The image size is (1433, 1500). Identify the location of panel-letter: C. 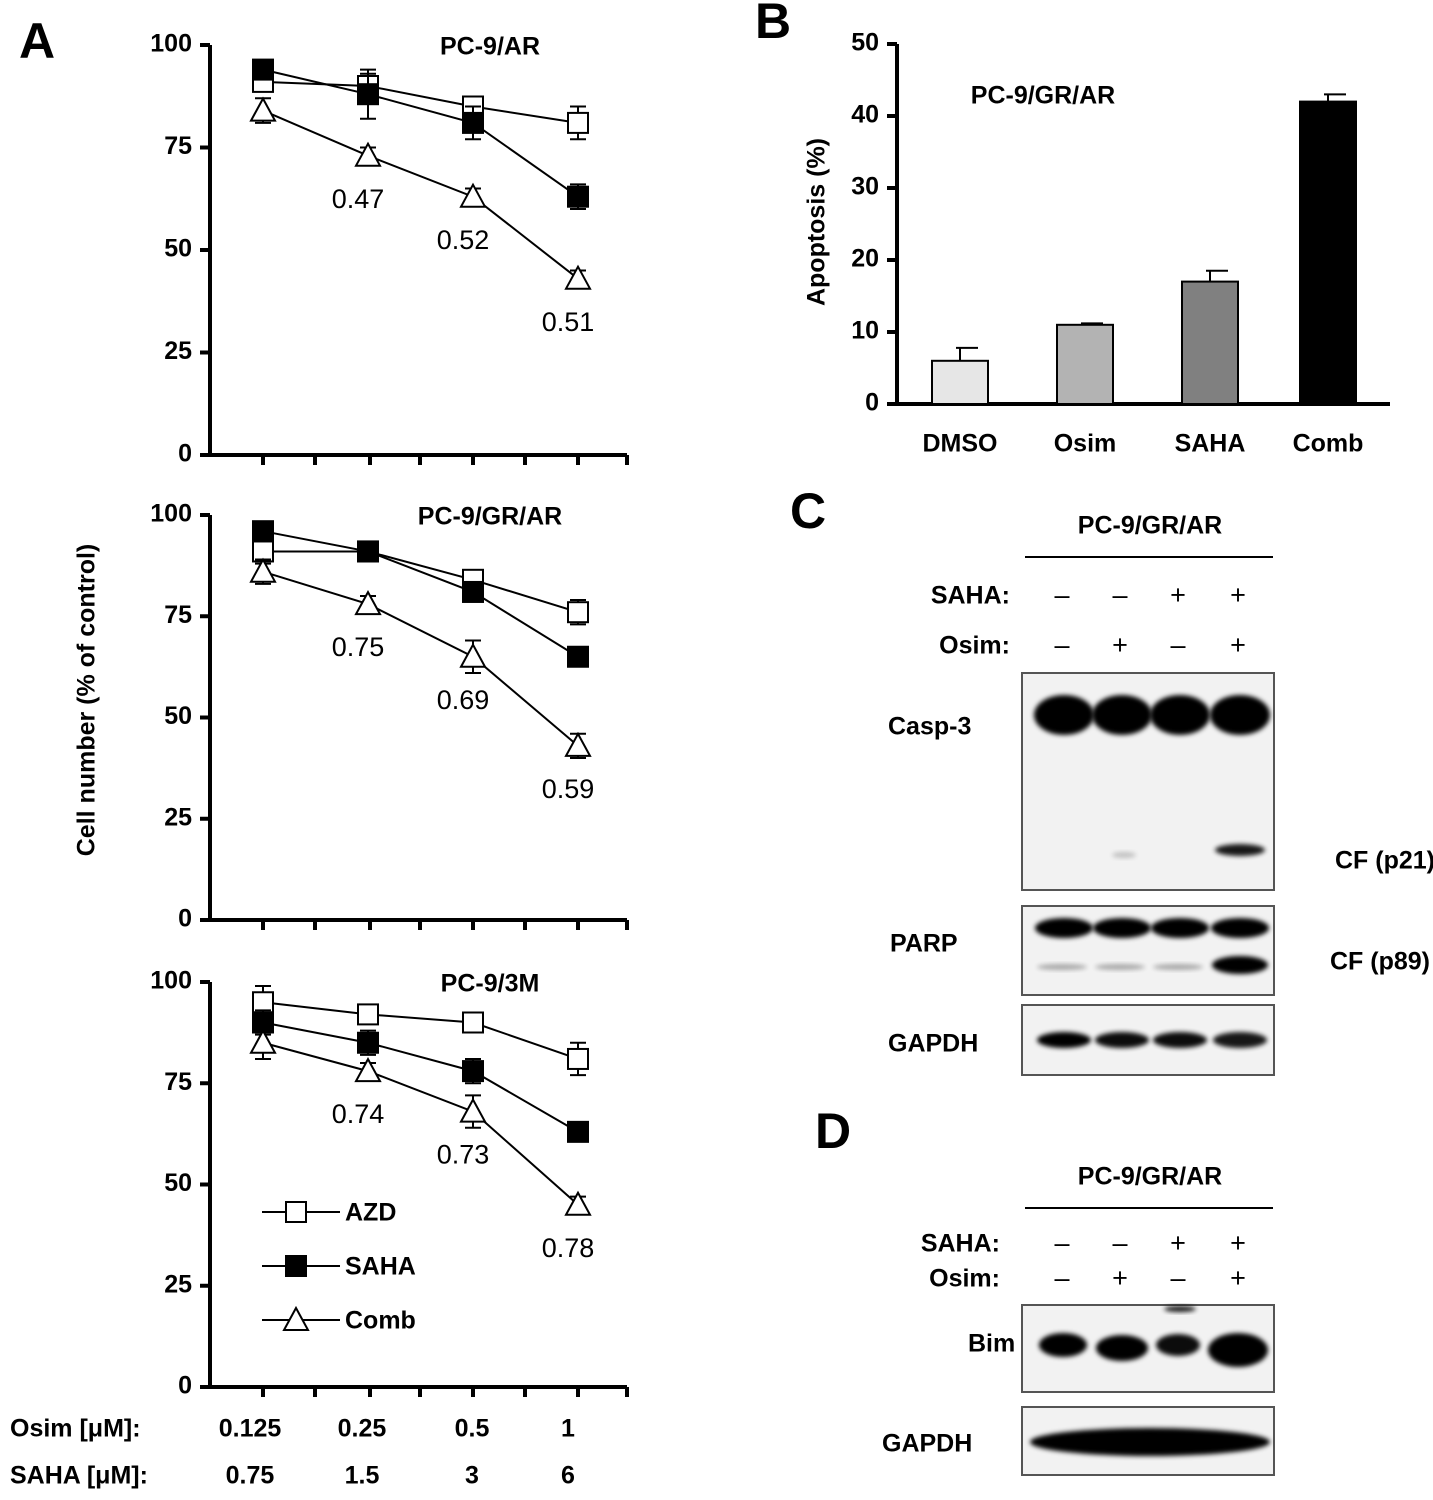
(808, 511).